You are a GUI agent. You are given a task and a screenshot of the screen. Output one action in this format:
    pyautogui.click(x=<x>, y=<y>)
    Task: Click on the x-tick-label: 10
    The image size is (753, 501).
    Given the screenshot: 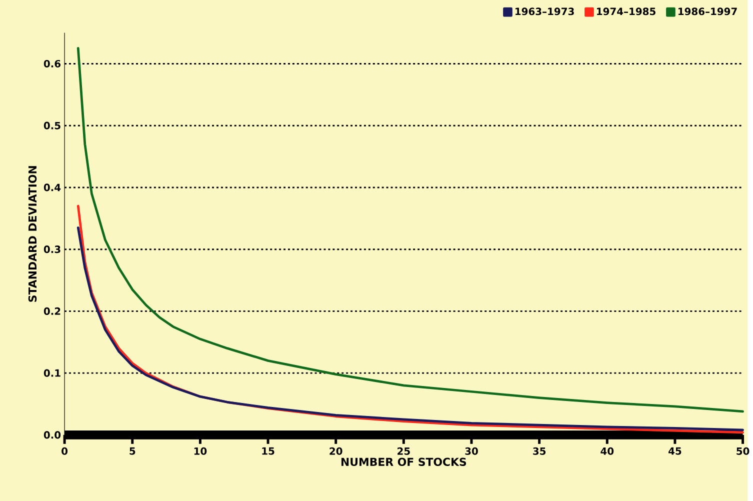 What is the action you would take?
    pyautogui.click(x=200, y=451)
    